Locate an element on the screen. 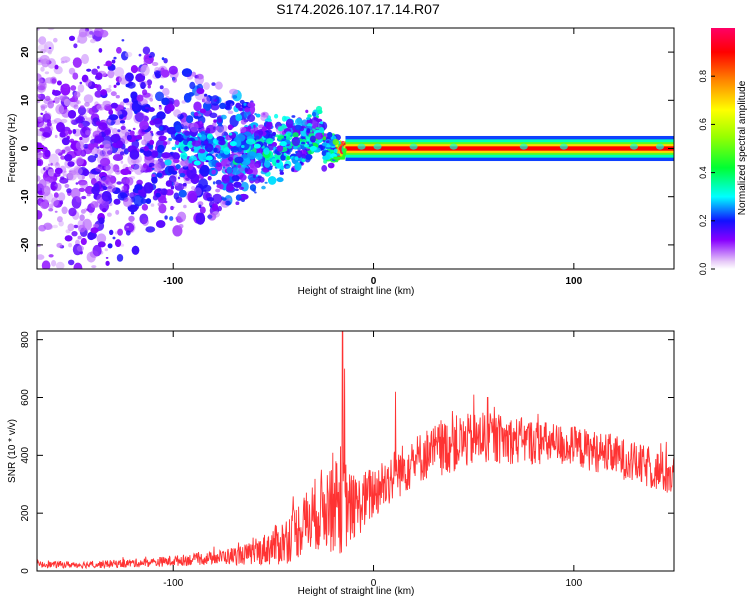 This screenshot has height=605, width=750. heatmap-y-tick-label: 10 is located at coordinates (25, 100).